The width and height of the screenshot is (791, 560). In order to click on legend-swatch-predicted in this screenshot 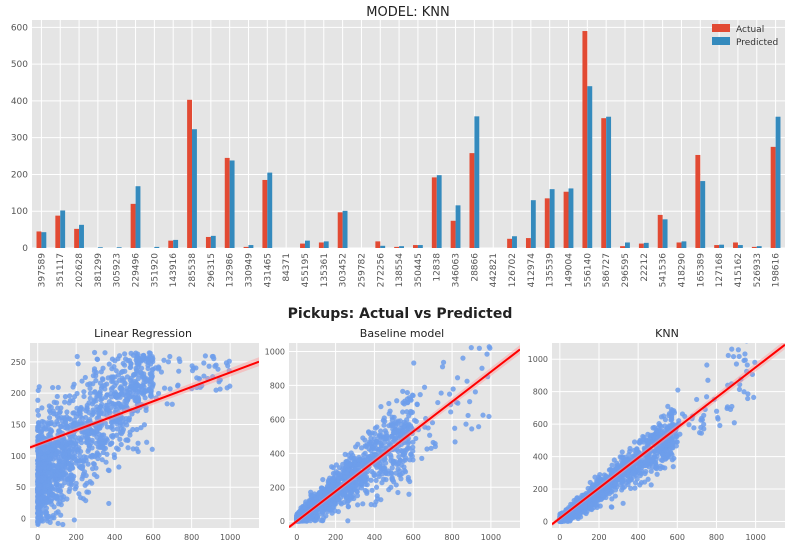, I will do `click(721, 41)`.